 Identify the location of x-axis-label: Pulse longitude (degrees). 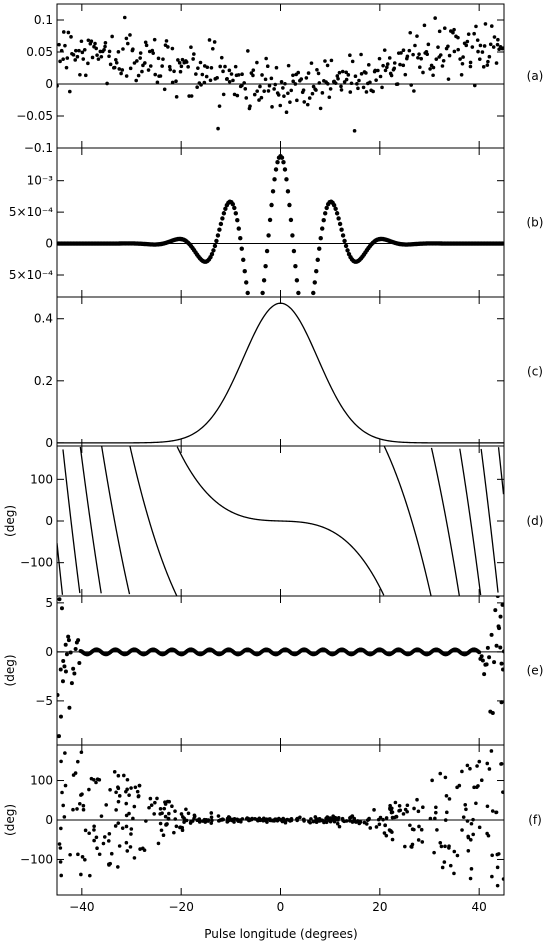
(280, 934).